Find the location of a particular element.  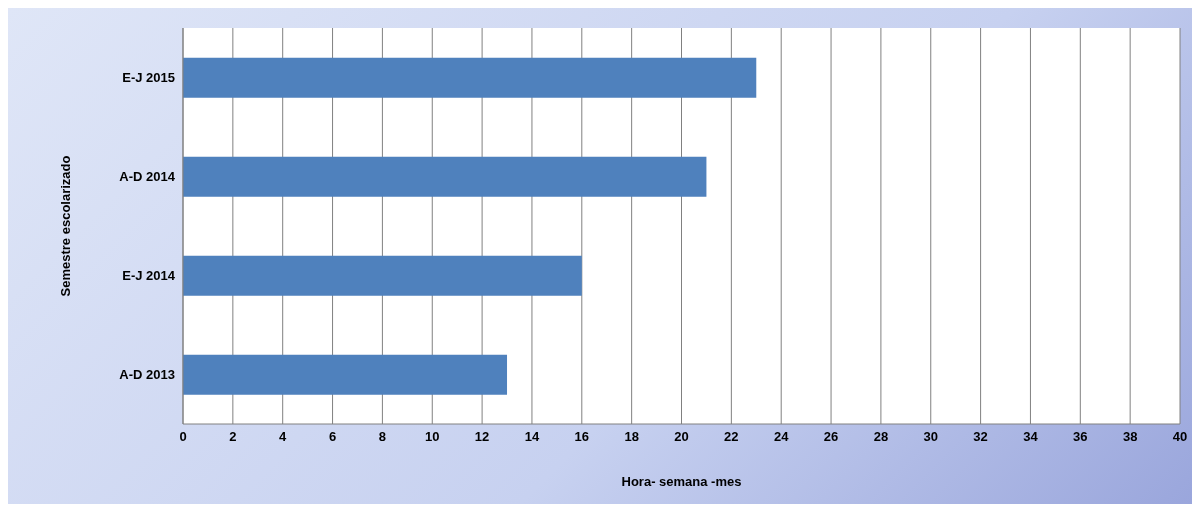

x-tick-label: 38 is located at coordinates (1130, 437).